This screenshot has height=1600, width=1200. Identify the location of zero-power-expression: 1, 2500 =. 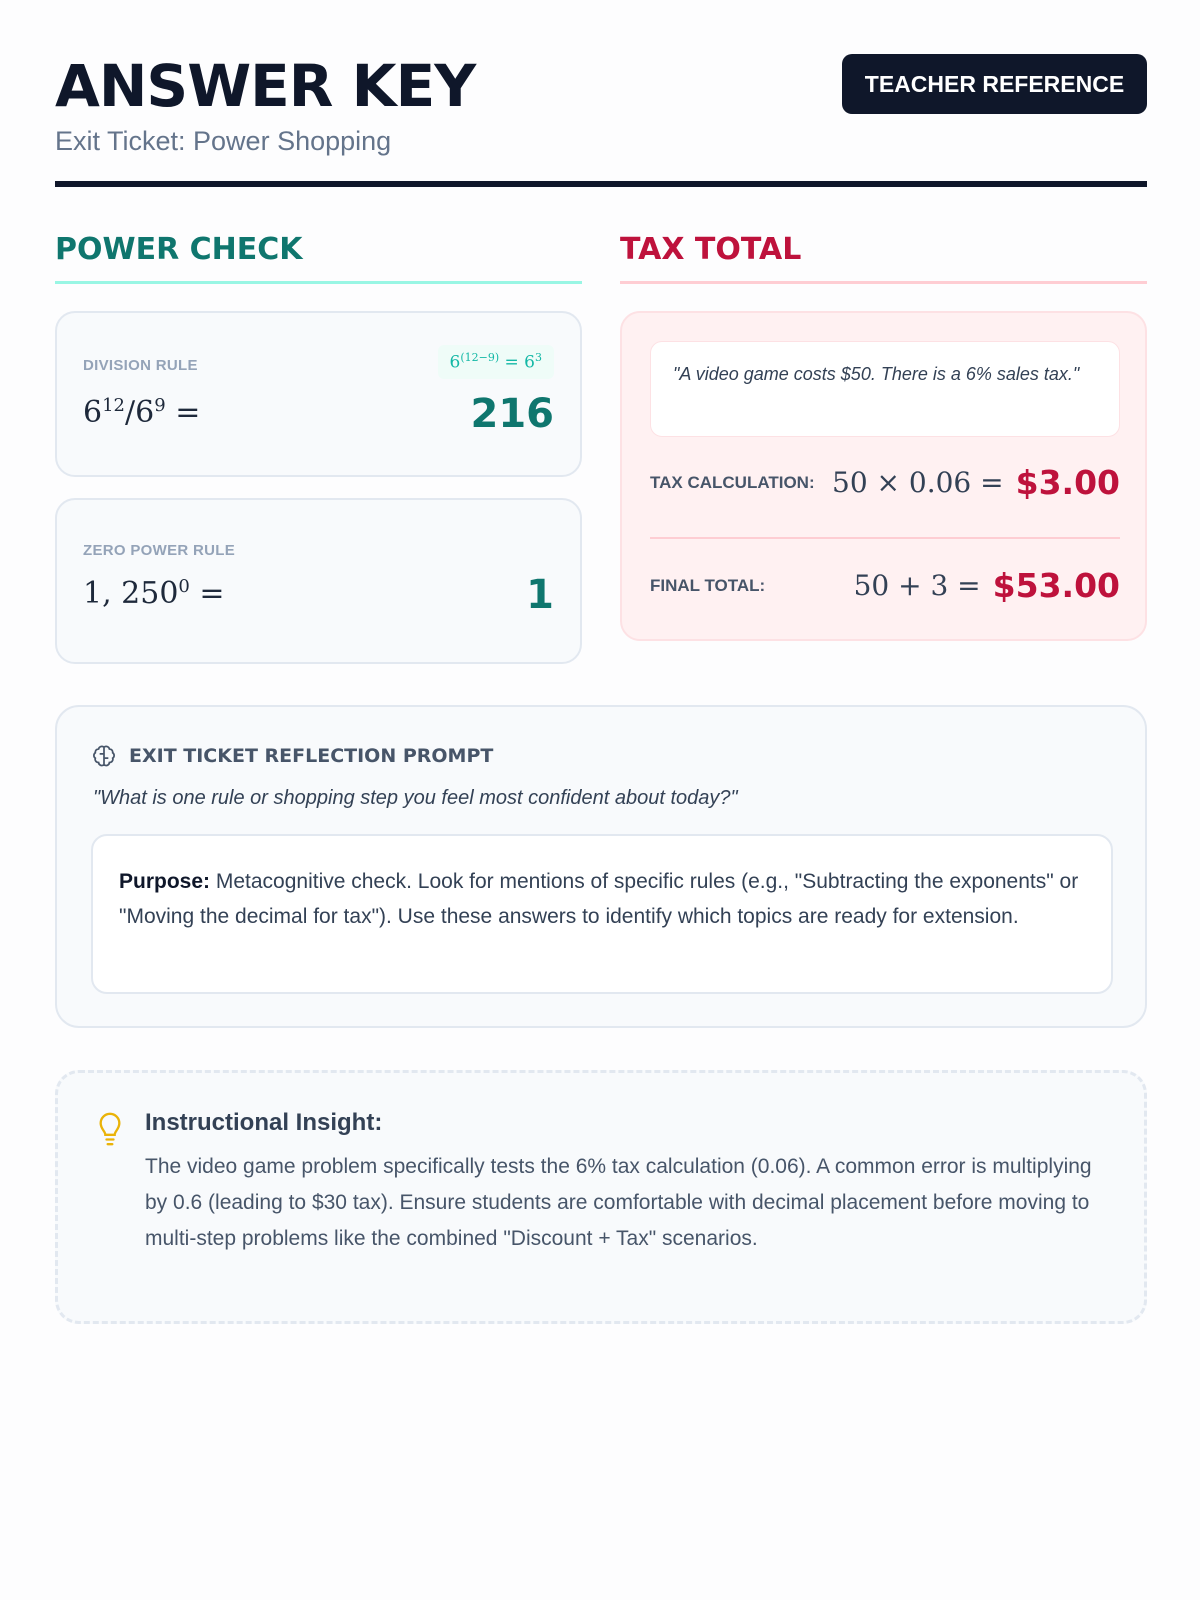
(154, 593).